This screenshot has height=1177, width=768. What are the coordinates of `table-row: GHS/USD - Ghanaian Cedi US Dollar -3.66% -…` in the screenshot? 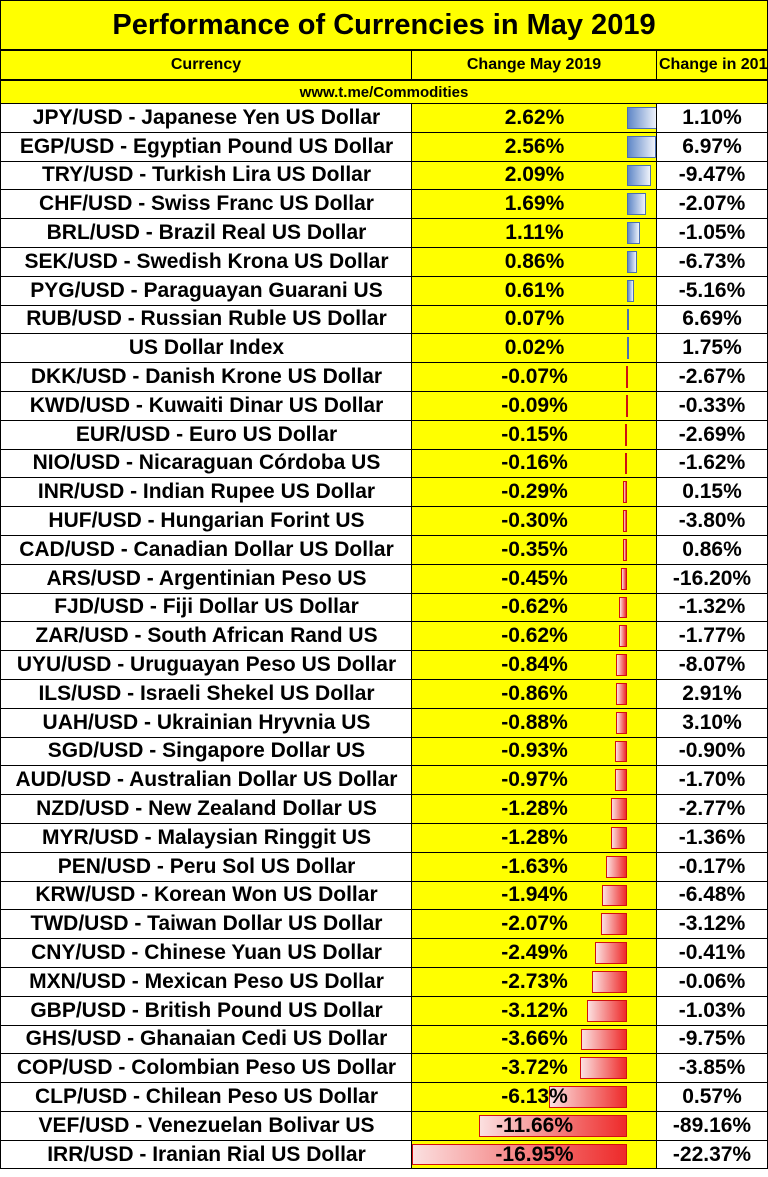 It's located at (384, 1040).